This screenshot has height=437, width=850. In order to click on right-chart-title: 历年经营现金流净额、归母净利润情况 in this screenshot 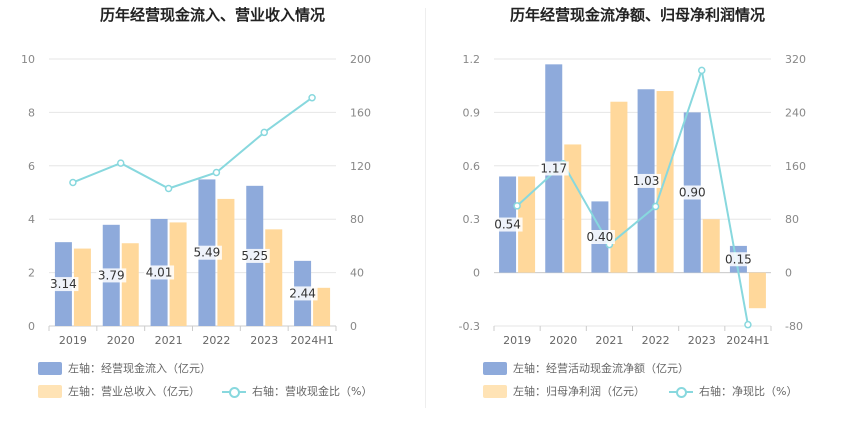, I will do `click(637, 15)`.